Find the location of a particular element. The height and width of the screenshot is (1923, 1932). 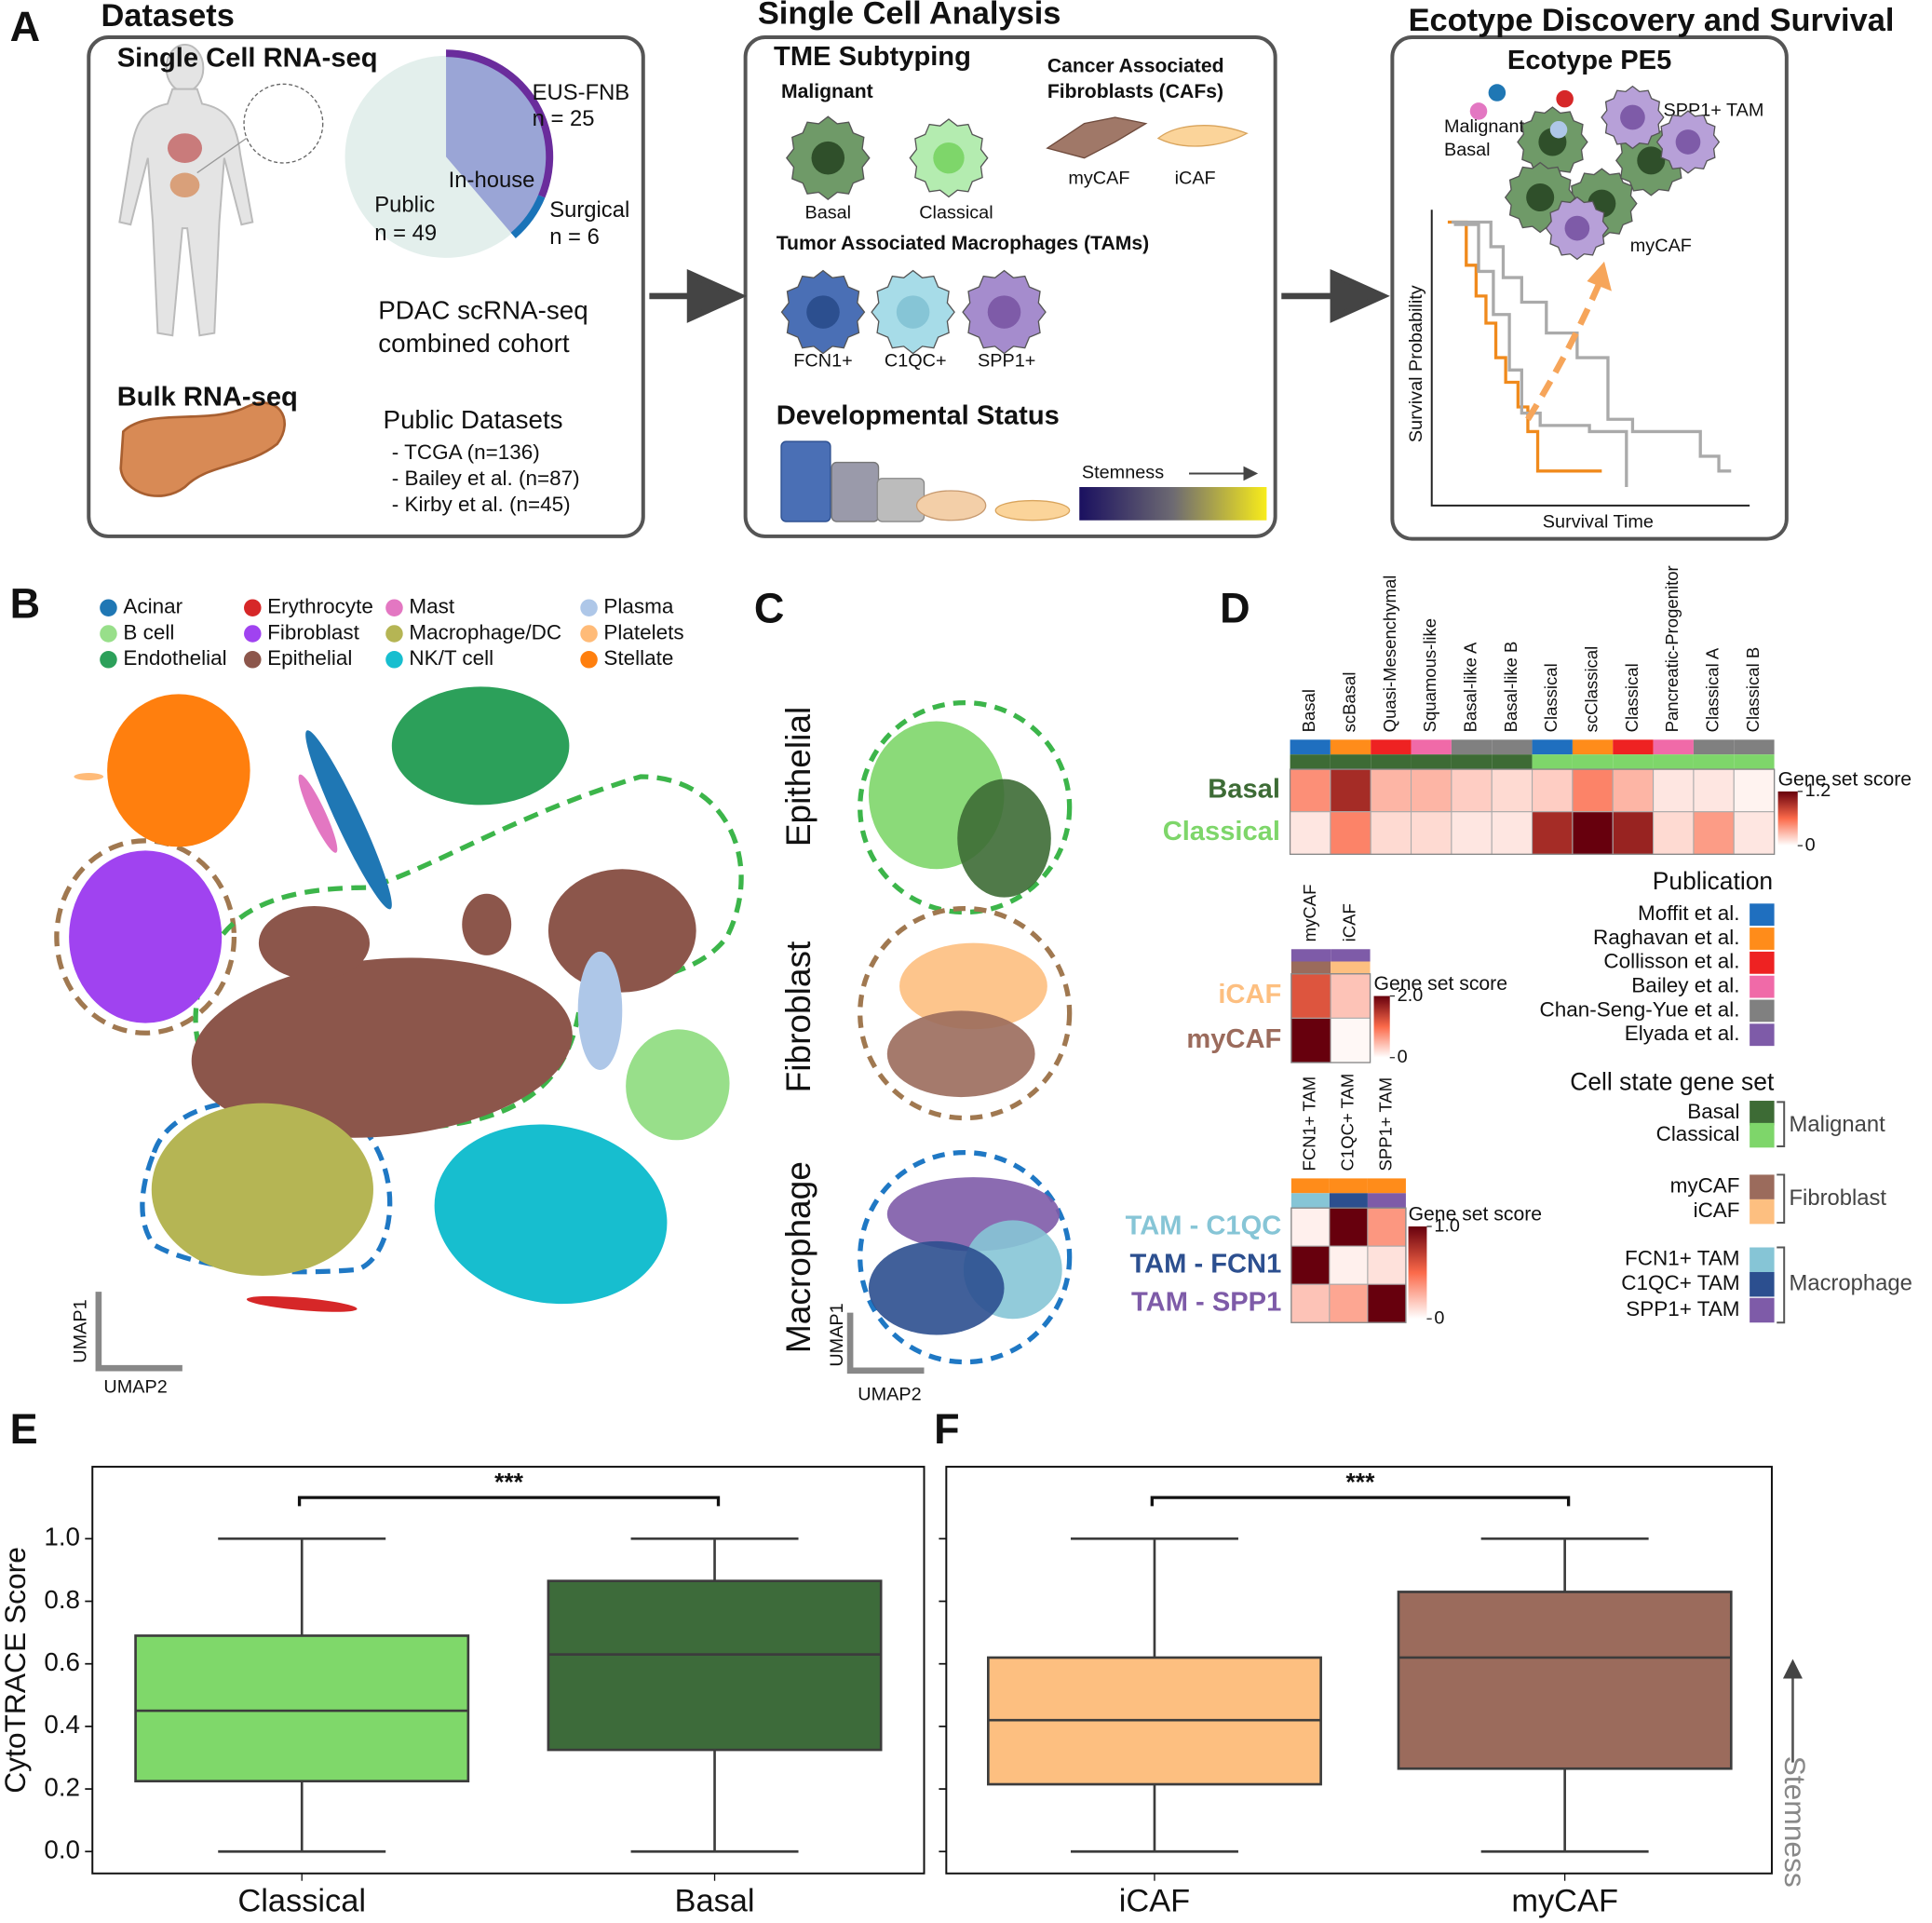

label: Cell state gene set is located at coordinates (1672, 1081).